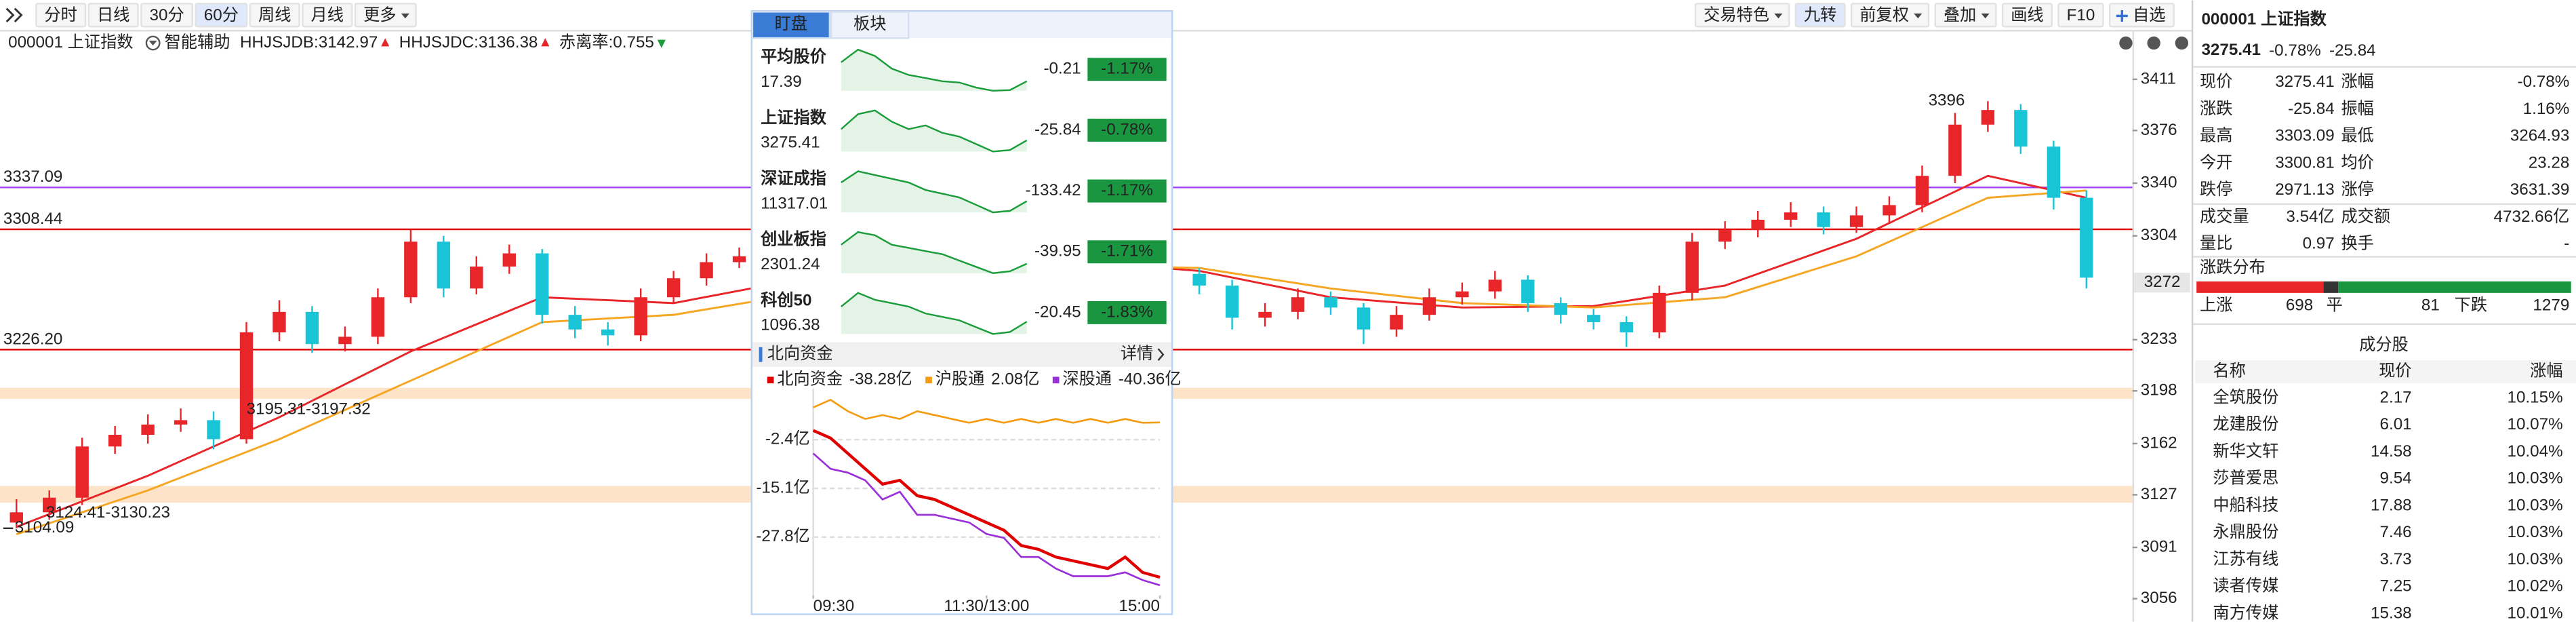 The height and width of the screenshot is (622, 2576). Describe the element at coordinates (2245, 397) in the screenshot. I see `stock-name: 全筑股份` at that location.